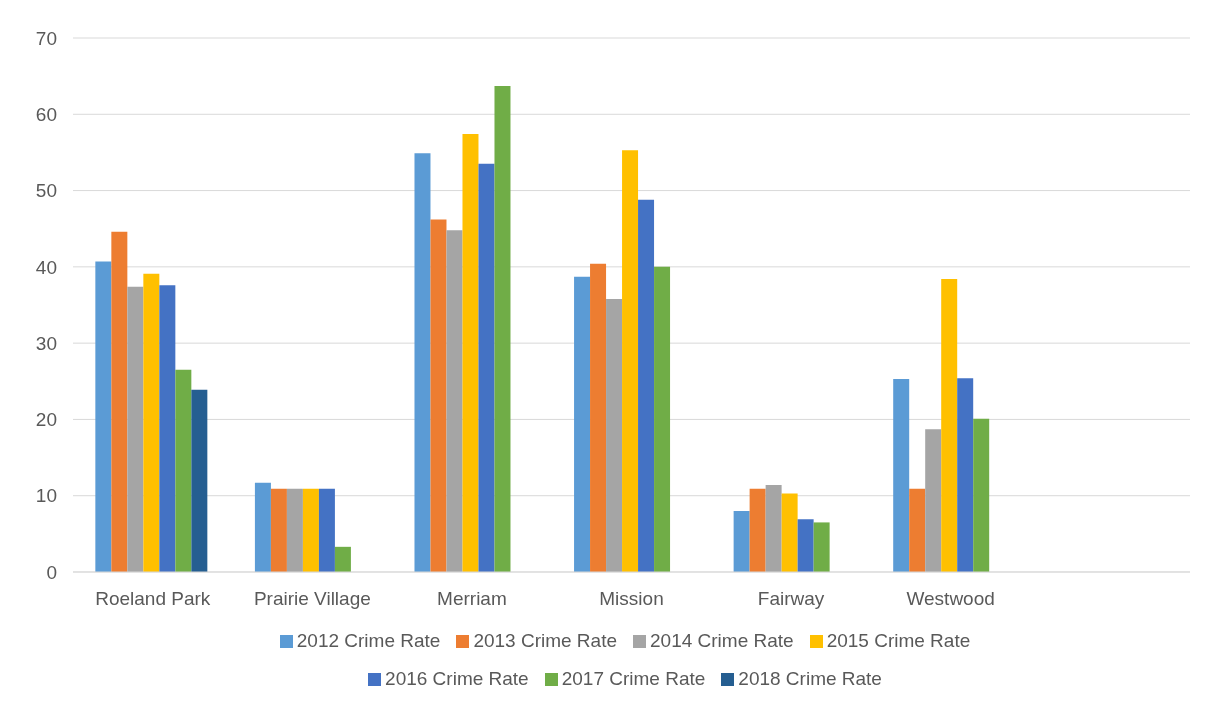 This screenshot has height=717, width=1218. I want to click on x-tick-label: Merriam, so click(472, 599).